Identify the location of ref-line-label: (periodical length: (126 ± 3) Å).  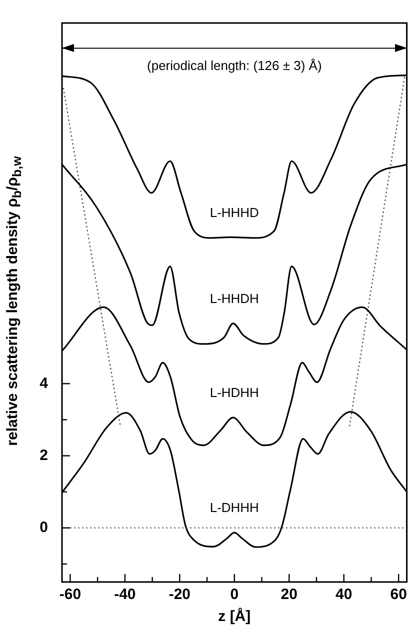
(234, 65).